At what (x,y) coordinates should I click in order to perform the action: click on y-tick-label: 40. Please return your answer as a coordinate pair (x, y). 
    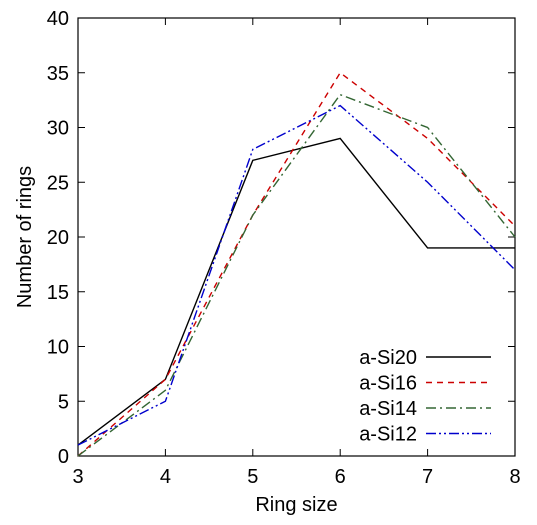
    Looking at the image, I should click on (58, 19).